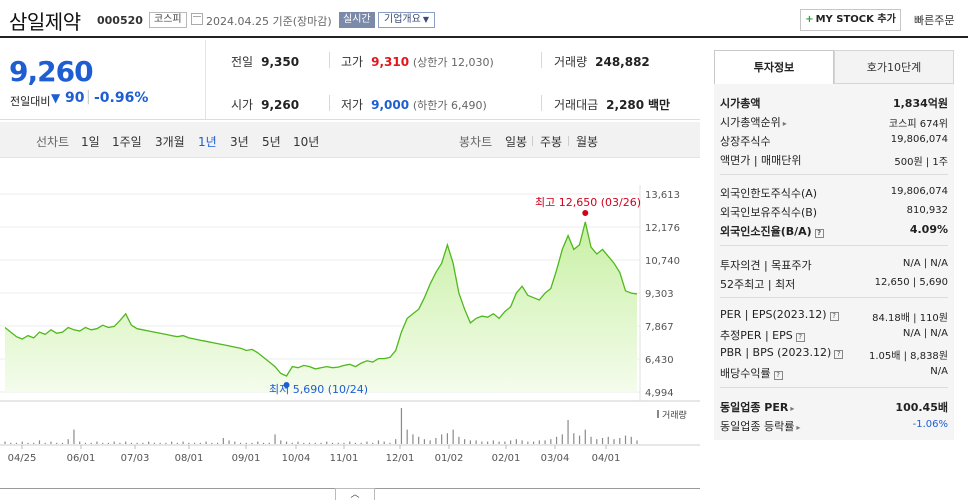 This screenshot has width=968, height=500. What do you see at coordinates (921, 407) in the screenshot?
I see `sector-per-value: 100.45배` at bounding box center [921, 407].